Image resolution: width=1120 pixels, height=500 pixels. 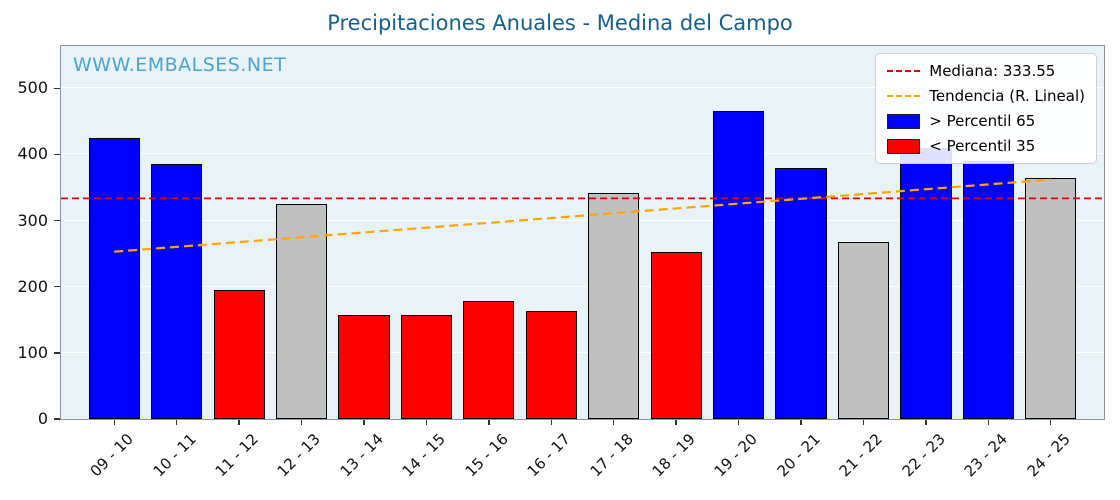 I want to click on x-tick-label-16-17: 16 - 17, so click(x=549, y=455).